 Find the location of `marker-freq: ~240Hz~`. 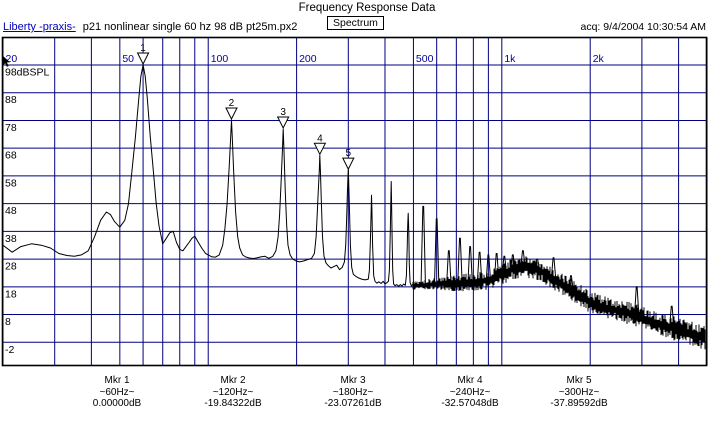

marker-freq: ~240Hz~ is located at coordinates (470, 392).